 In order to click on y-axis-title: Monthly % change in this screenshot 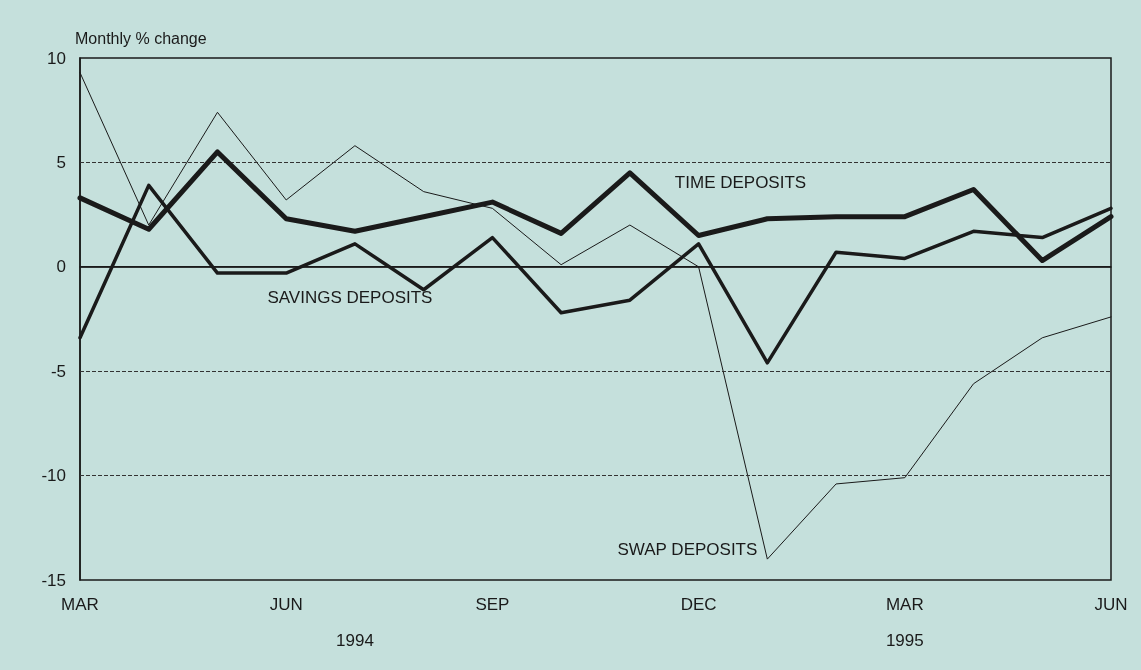, I will do `click(141, 38)`.